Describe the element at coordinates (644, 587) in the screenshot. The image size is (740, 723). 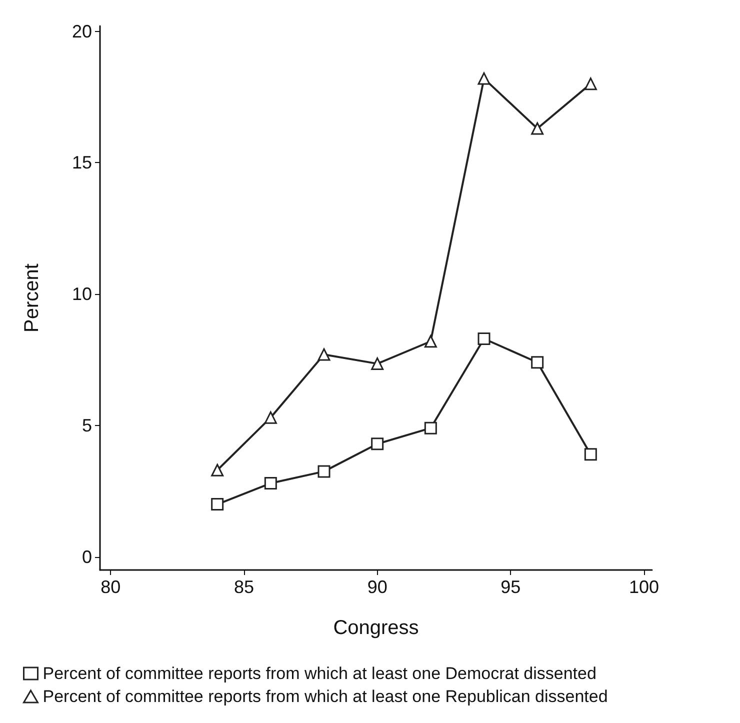
I see `x-tick-label: 100` at that location.